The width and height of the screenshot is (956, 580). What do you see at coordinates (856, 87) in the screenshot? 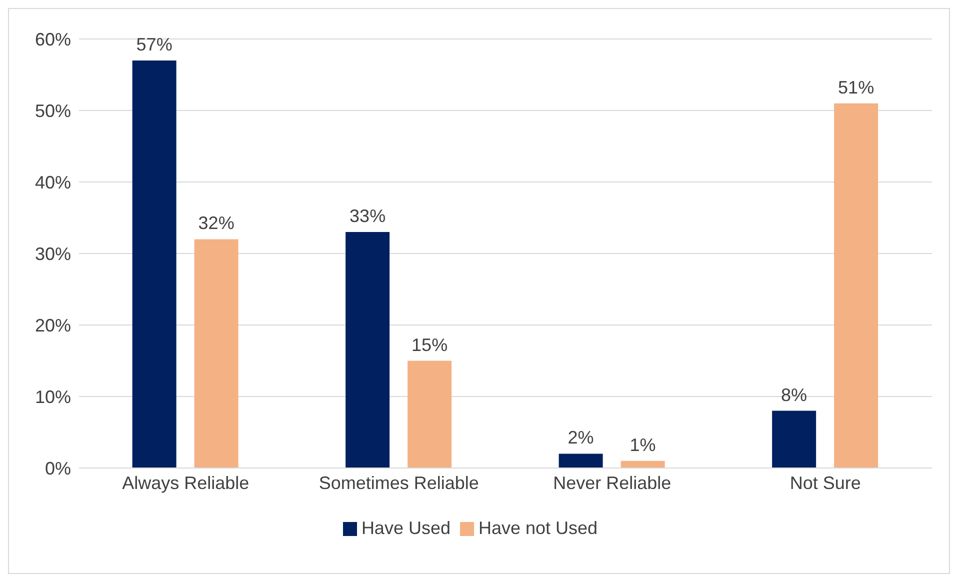
I see `data-label: 51%` at bounding box center [856, 87].